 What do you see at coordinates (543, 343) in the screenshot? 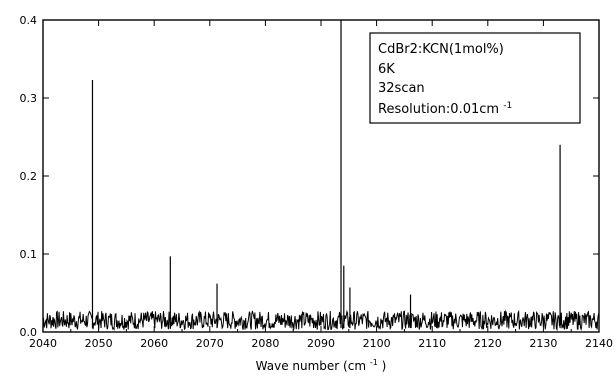
I see `x-tick-label: 2130` at bounding box center [543, 343].